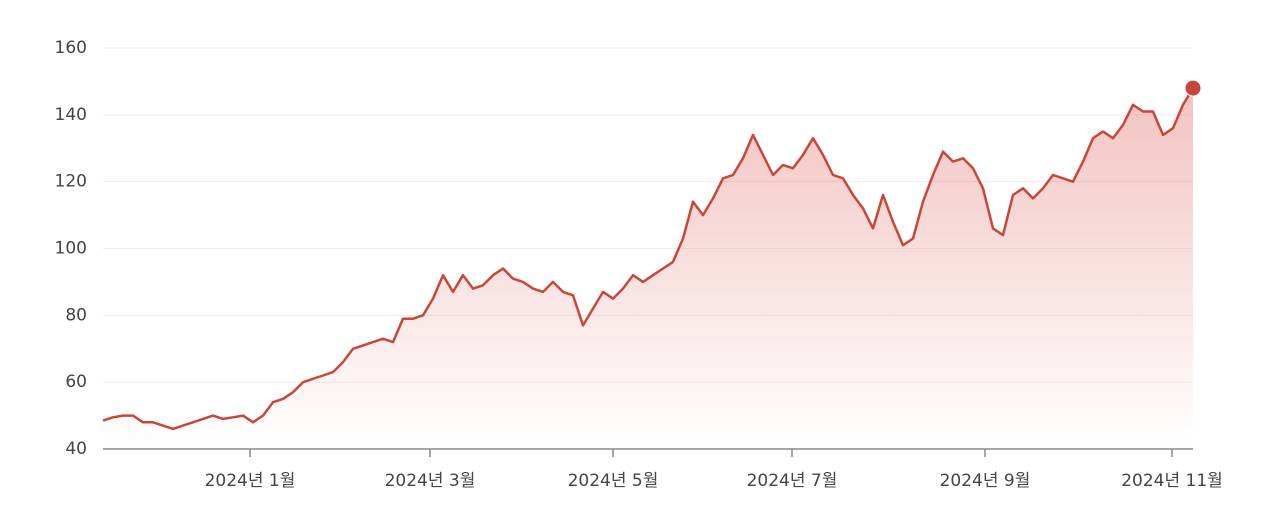  Describe the element at coordinates (71, 249) in the screenshot. I see `y-tick-label: 100` at that location.